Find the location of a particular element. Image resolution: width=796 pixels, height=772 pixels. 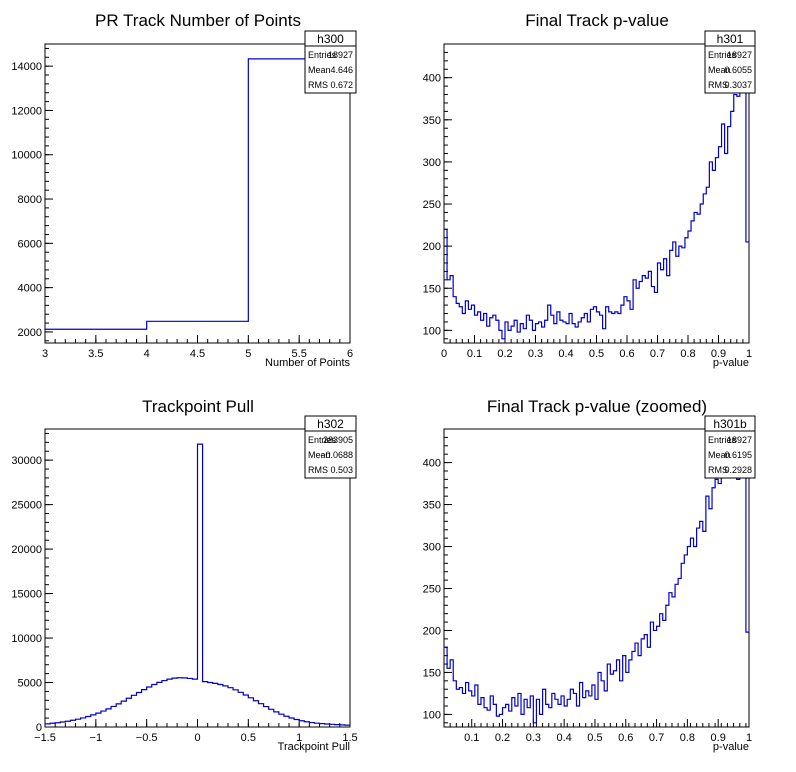

y-tick-label: 8000 is located at coordinates (30, 200).